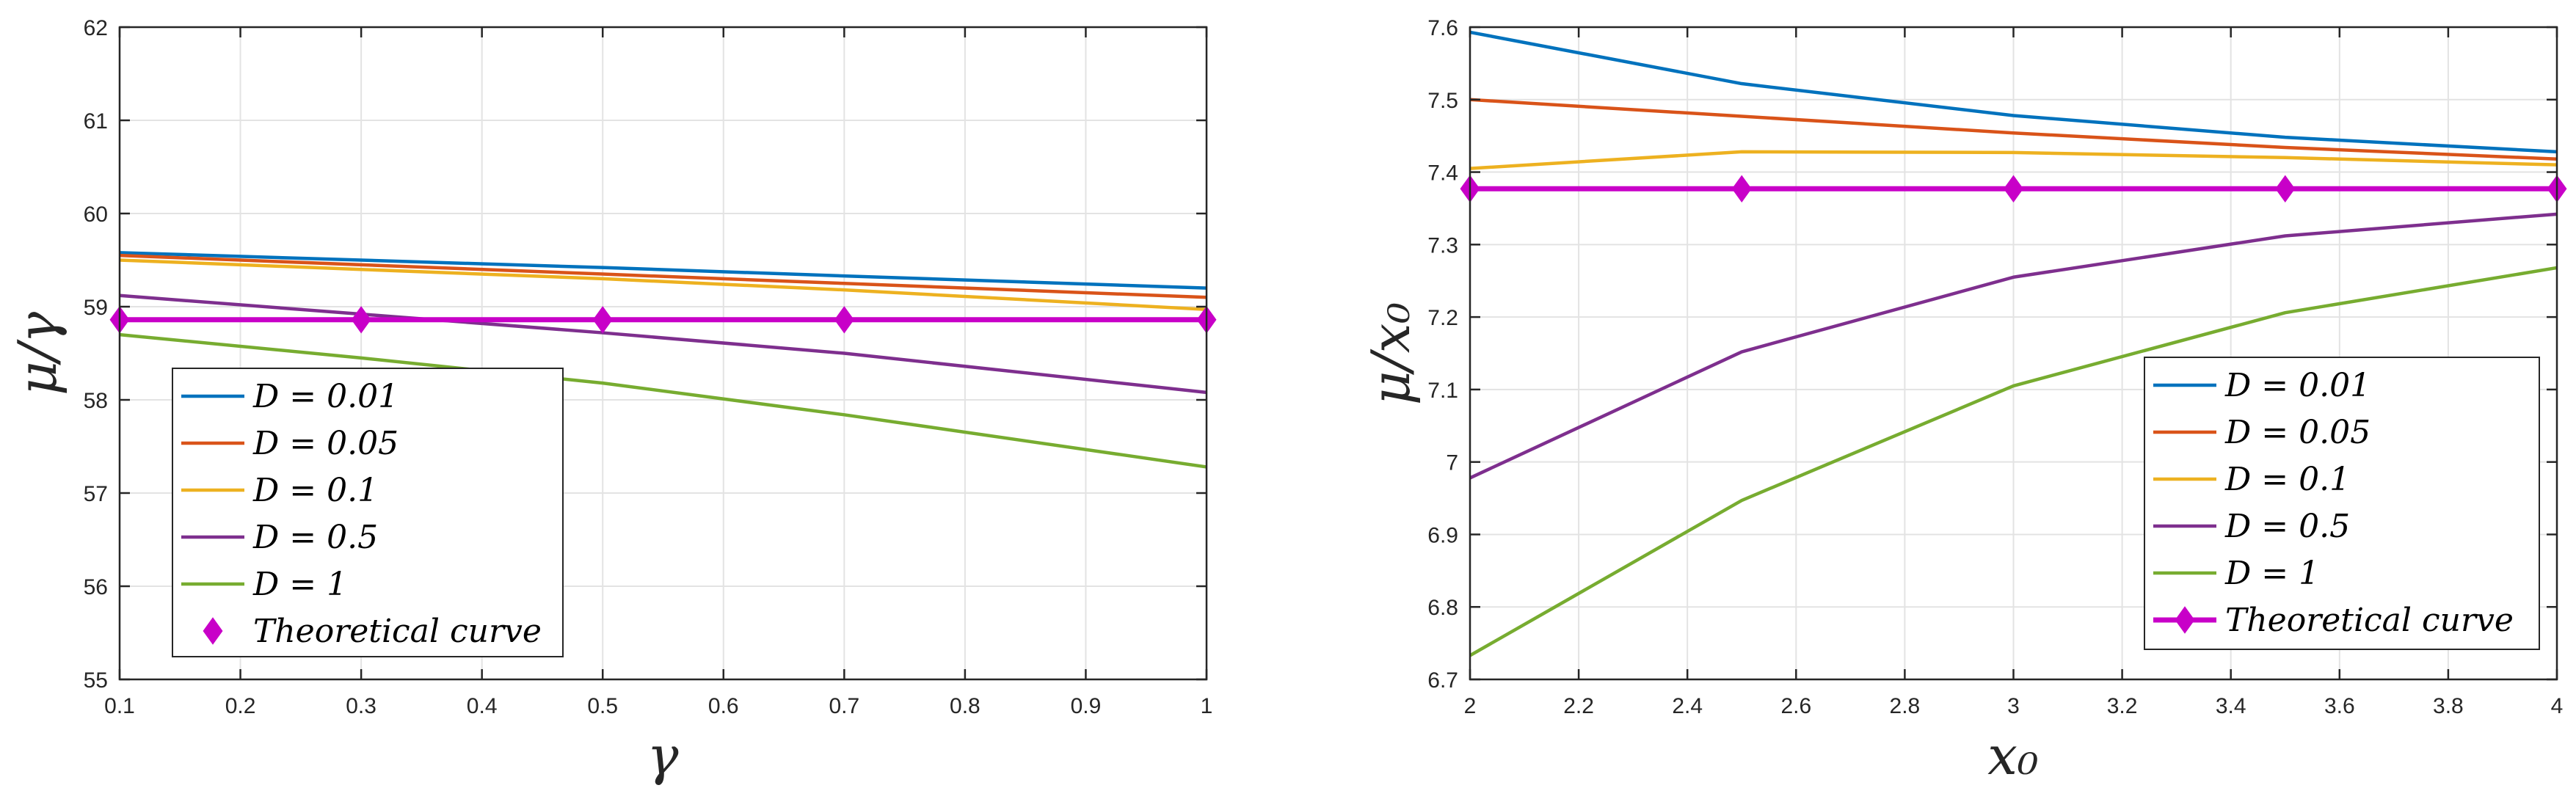 Image resolution: width=2576 pixels, height=799 pixels. What do you see at coordinates (1442, 608) in the screenshot?
I see `y-tick-label: 6.8` at bounding box center [1442, 608].